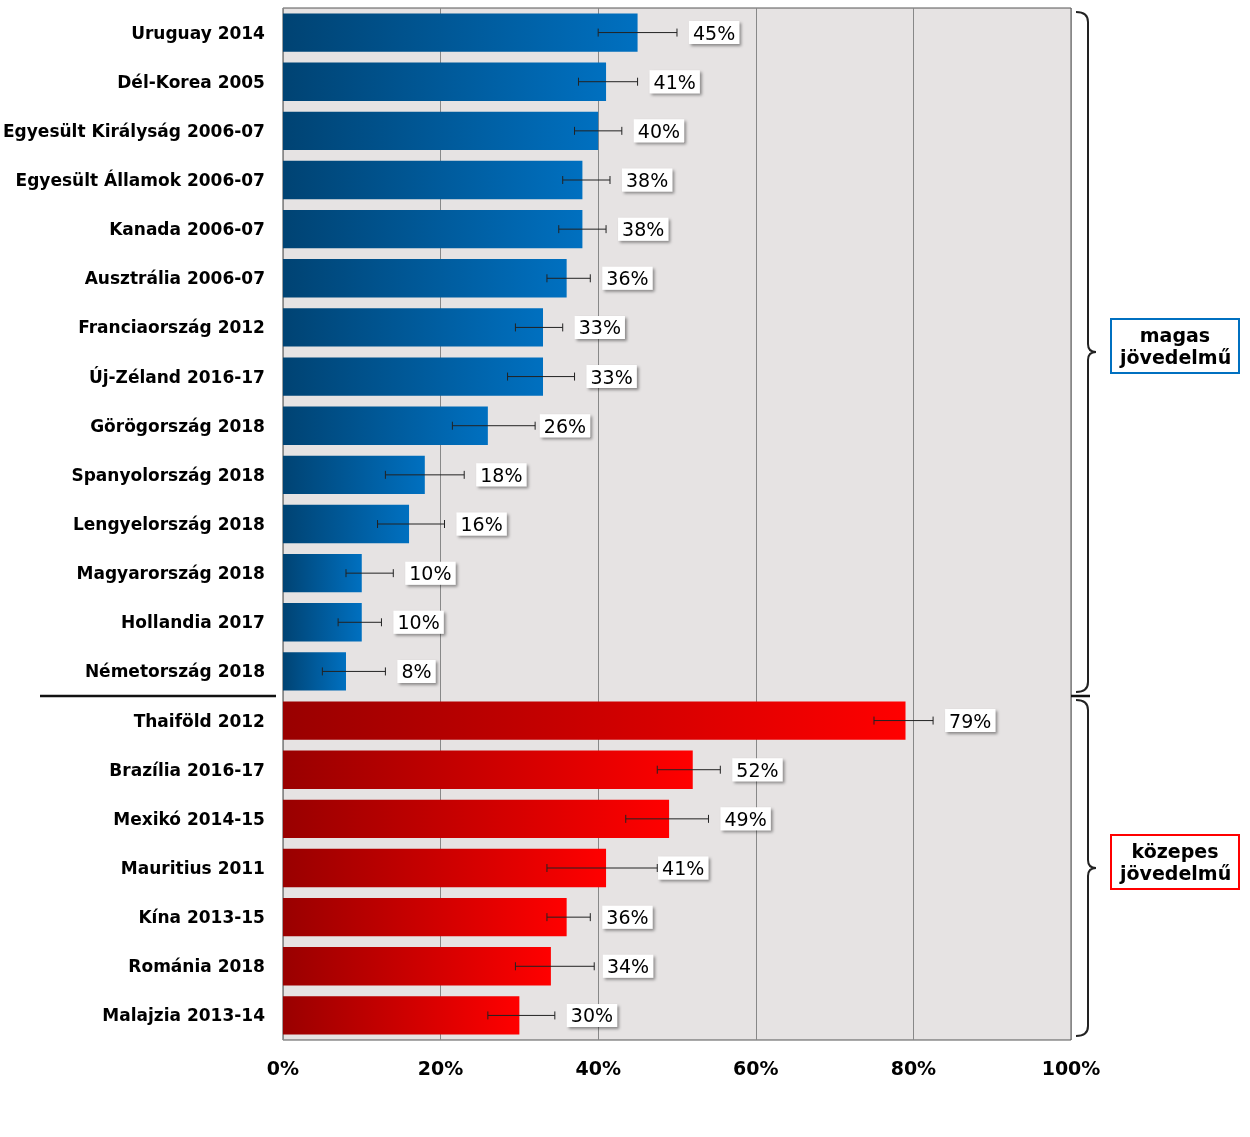 The height and width of the screenshot is (1137, 1250). I want to click on data-label: 18%, so click(501, 474).